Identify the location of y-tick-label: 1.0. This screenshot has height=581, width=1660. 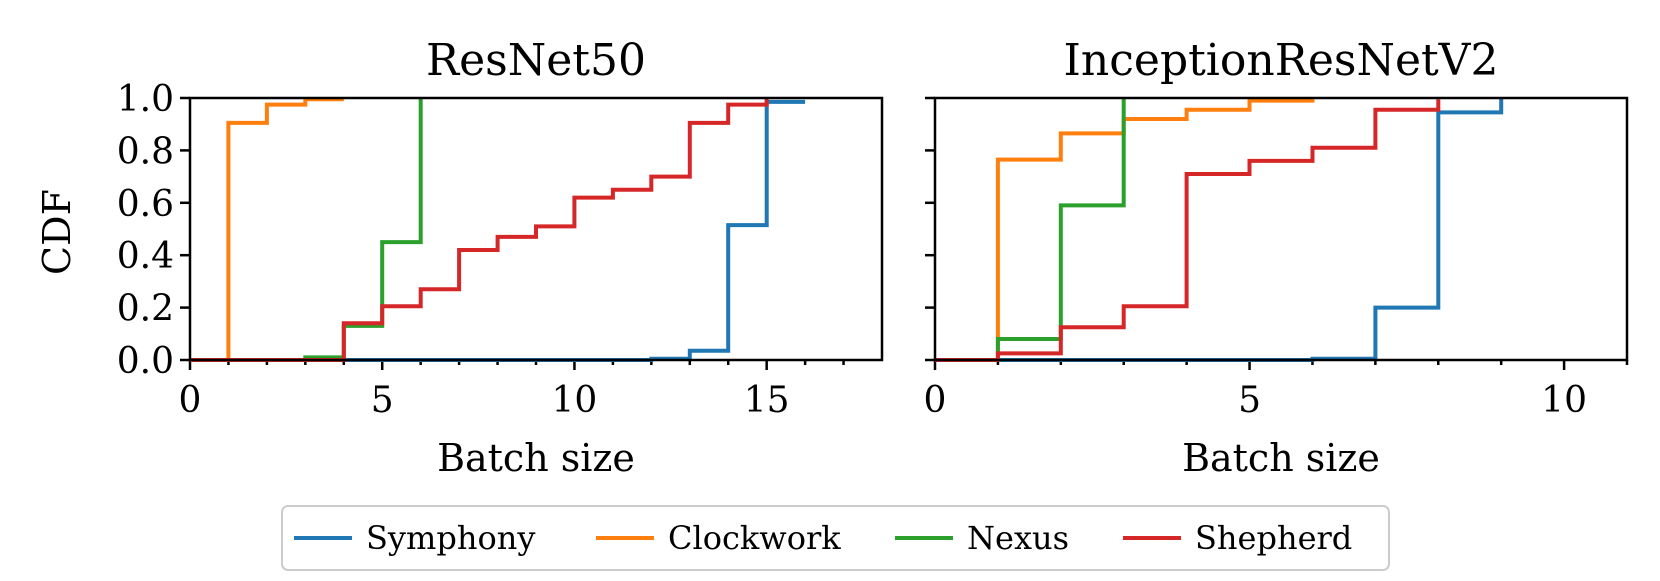
(145, 99).